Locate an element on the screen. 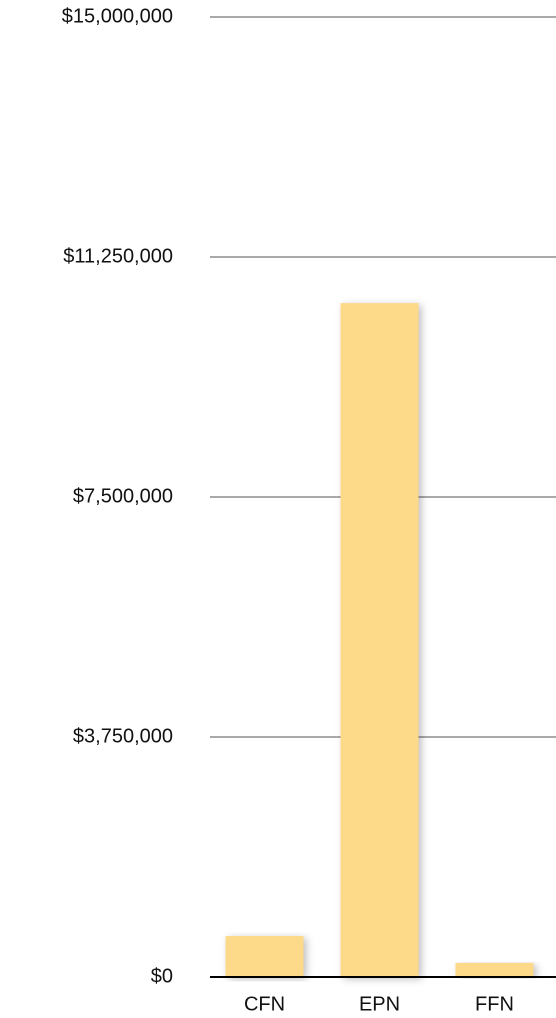 Image resolution: width=556 pixels, height=1018 pixels. y-tick-label: $15,000,000 is located at coordinates (117, 16).